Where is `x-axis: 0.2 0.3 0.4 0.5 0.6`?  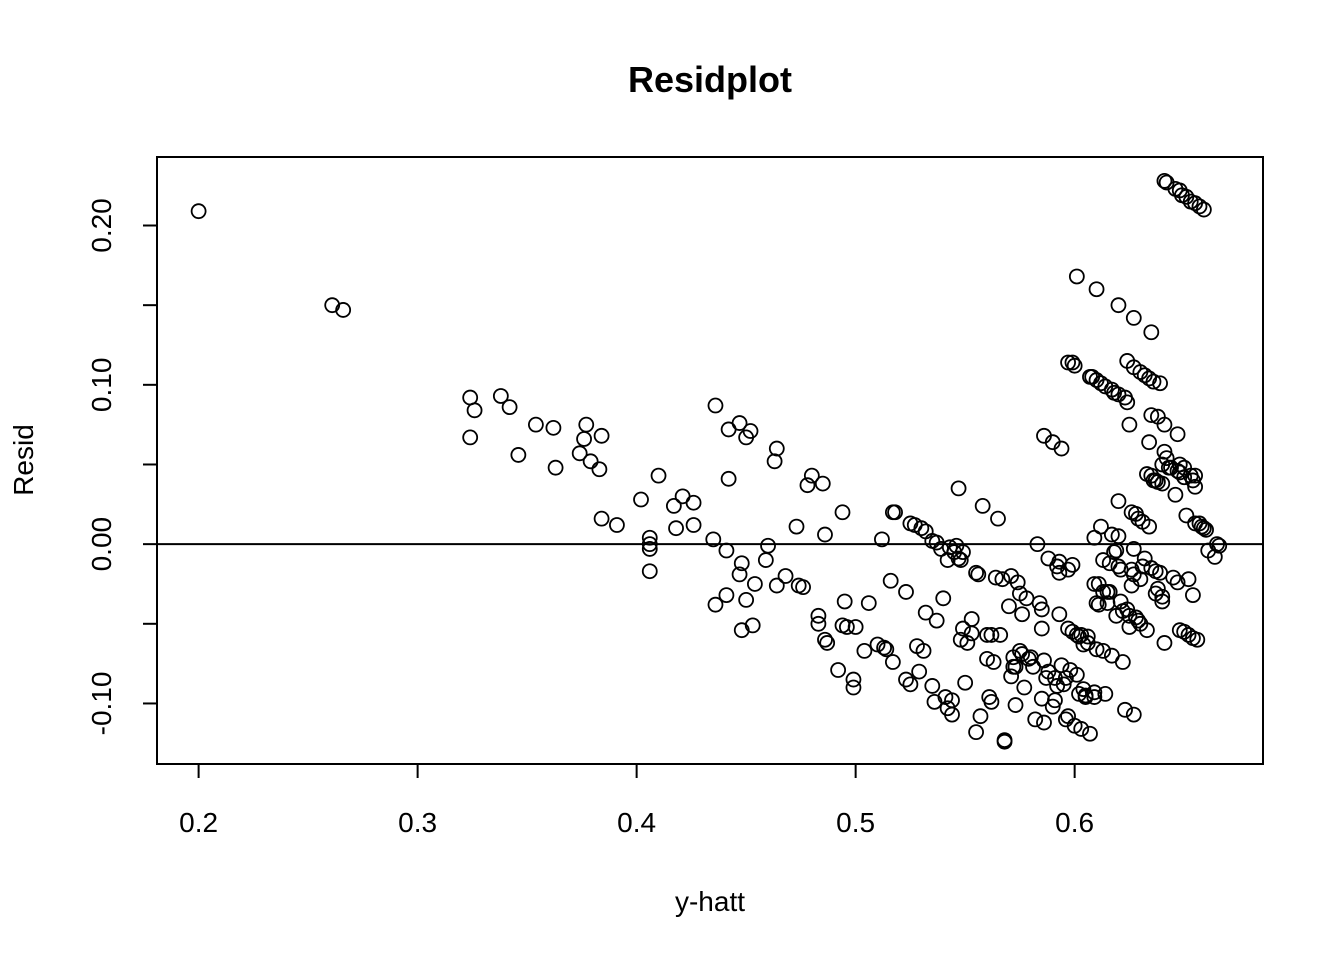
x-axis: 0.2 0.3 0.4 0.5 0.6 is located at coordinates (636, 800).